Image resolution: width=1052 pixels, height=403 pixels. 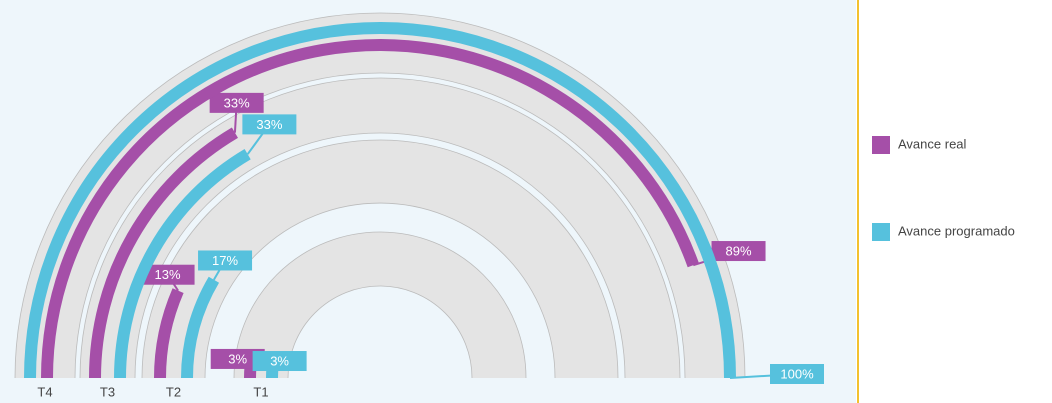 What do you see at coordinates (260, 391) in the screenshot?
I see `category-label: T1` at bounding box center [260, 391].